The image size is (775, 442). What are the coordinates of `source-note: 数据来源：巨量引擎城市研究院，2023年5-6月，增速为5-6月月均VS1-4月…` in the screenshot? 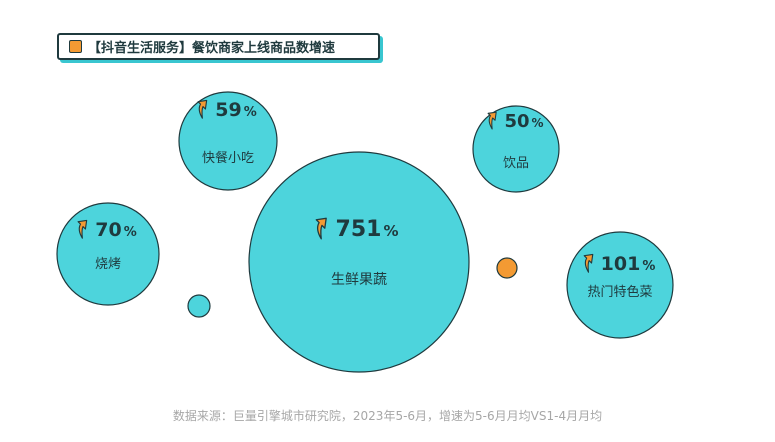 It's located at (387, 416).